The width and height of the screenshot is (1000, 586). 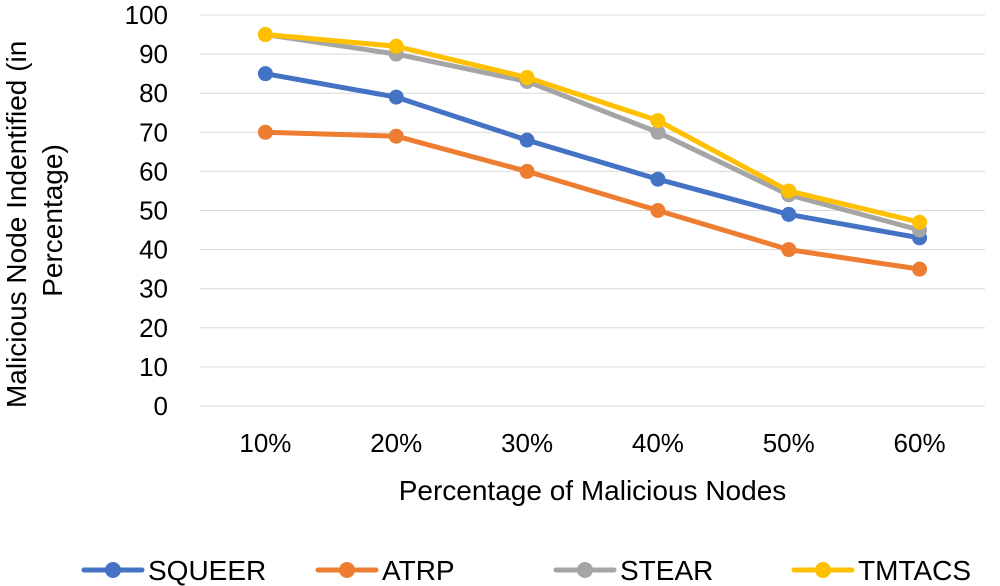 I want to click on x-tick-label: 10%, so click(x=265, y=443).